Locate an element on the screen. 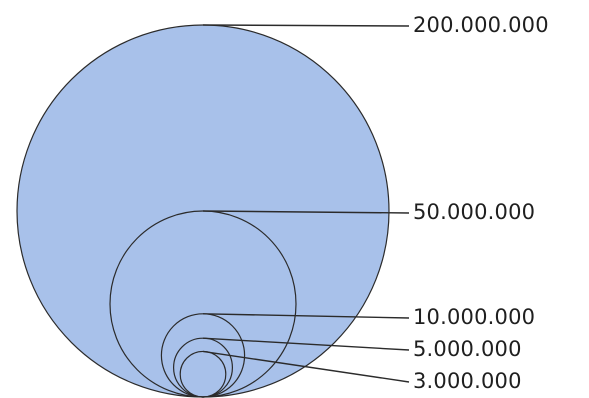 The image size is (589, 398). value-label-10000000: 10.000.000 is located at coordinates (474, 317).